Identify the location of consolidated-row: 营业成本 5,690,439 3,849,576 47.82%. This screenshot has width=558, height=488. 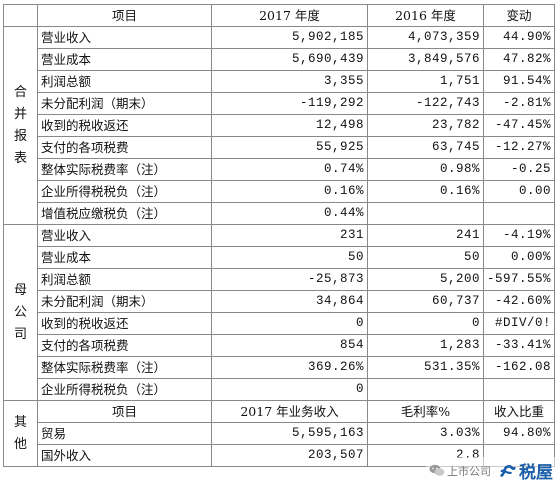
(279, 59).